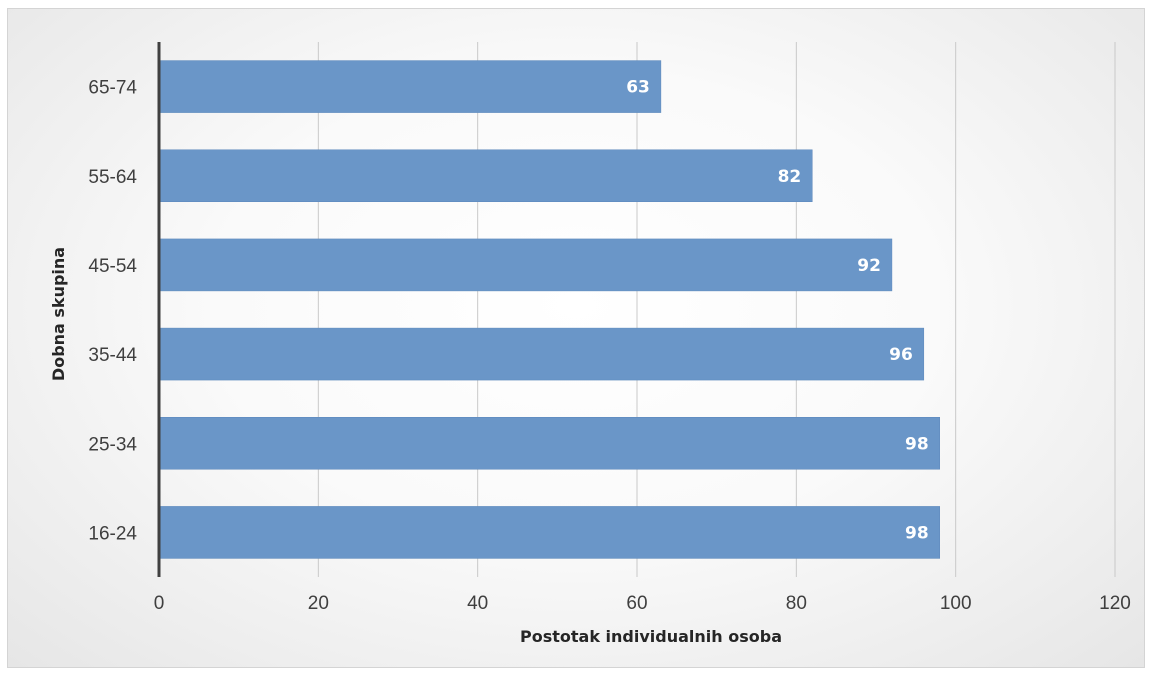 The image size is (1151, 675). Describe the element at coordinates (159, 603) in the screenshot. I see `x-tick-label: 0` at that location.